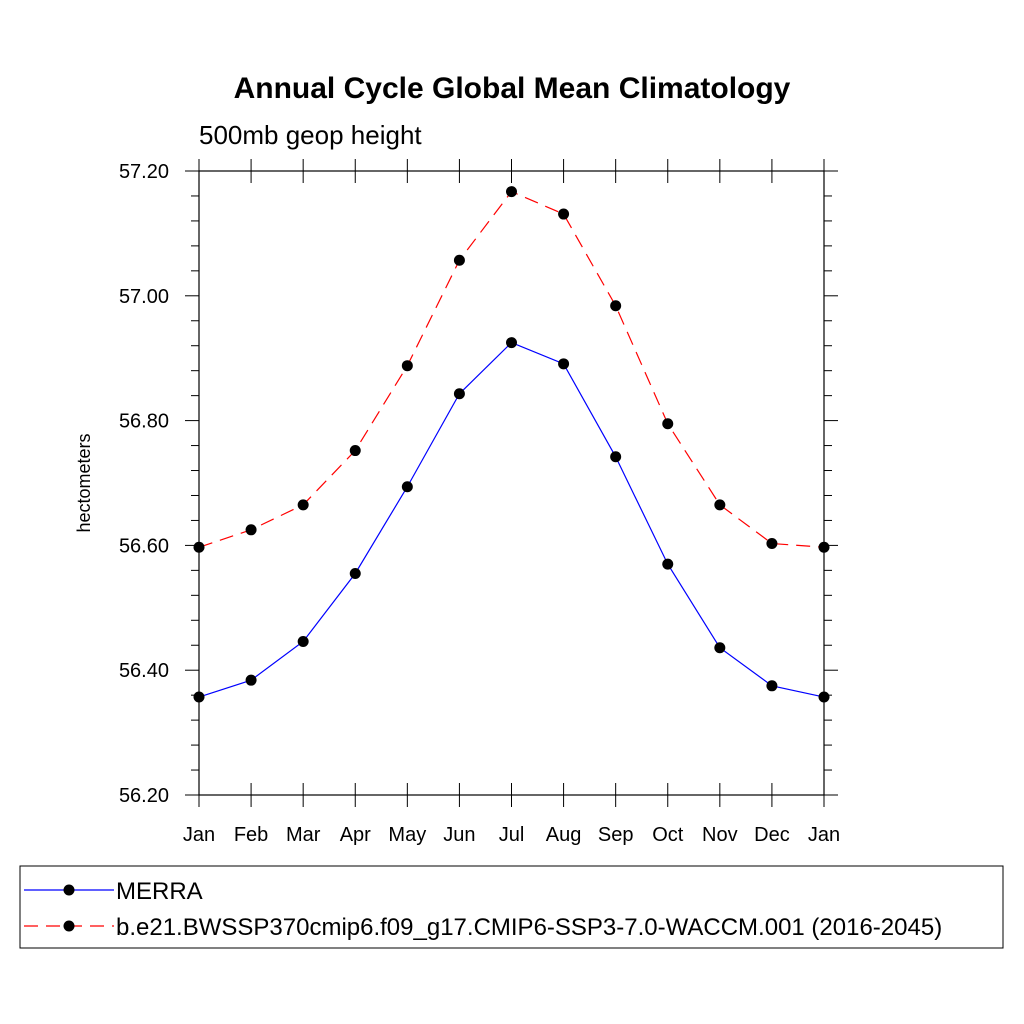 The image size is (1024, 1024). Describe the element at coordinates (772, 835) in the screenshot. I see `x-tick-label: Dec` at that location.